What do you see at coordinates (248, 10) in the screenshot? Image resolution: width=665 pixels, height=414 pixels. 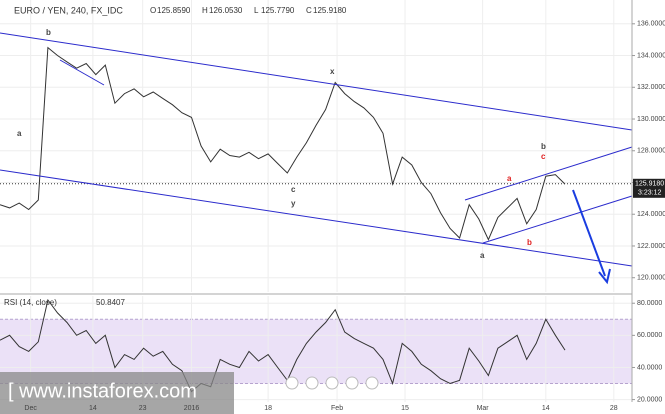 I see `ohlc-info: O 125.8590 H 126.0530 L 125.7790 C 125.9180` at bounding box center [248, 10].